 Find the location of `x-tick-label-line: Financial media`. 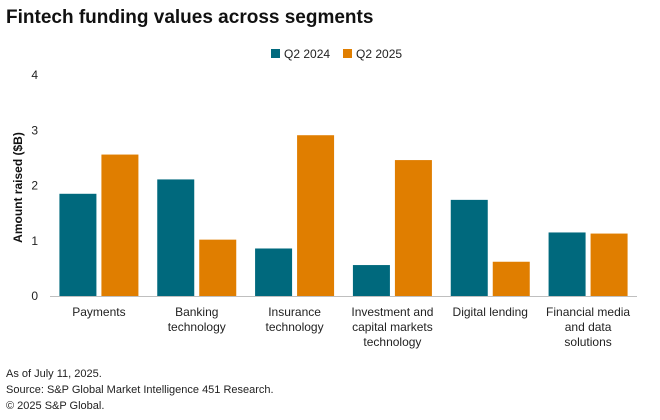

x-tick-label-line: Financial media is located at coordinates (588, 312).